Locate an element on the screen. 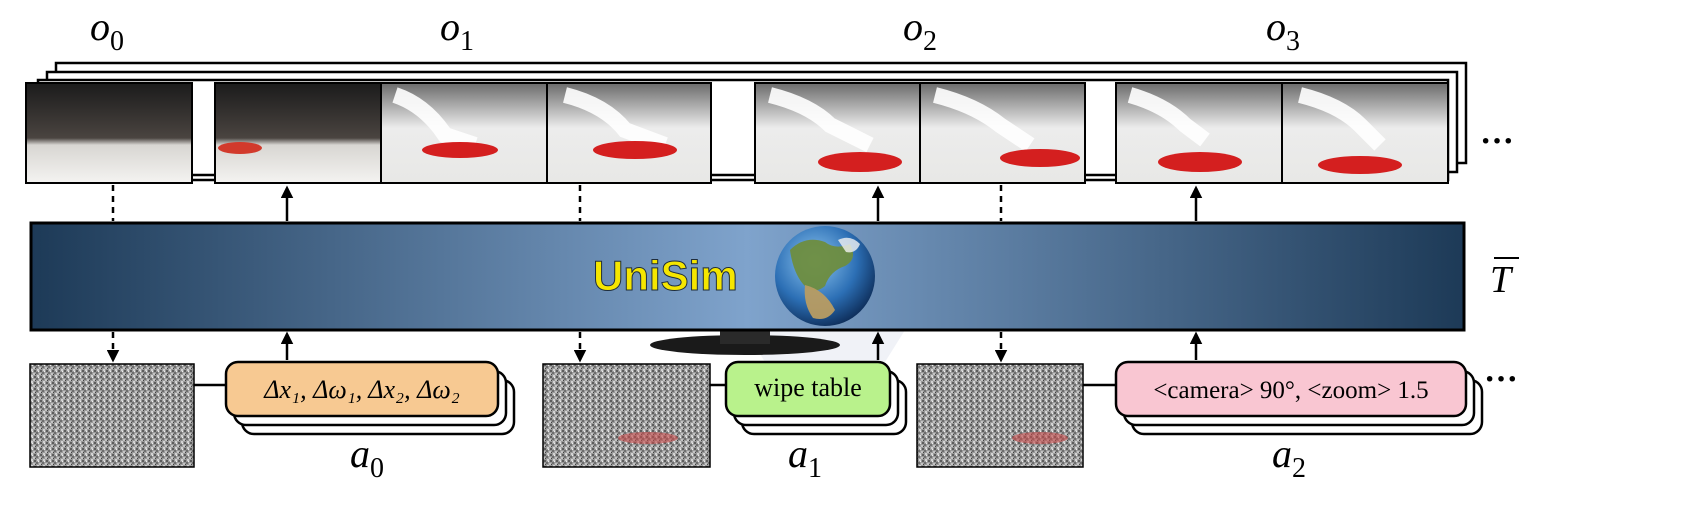 The image size is (1699, 525). action-box-0: Δx₁, Δω₁, Δx₂, Δω₂ is located at coordinates (370, 398).